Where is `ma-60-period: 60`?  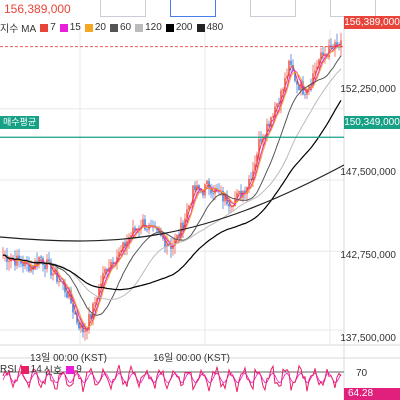
ma-60-period: 60 is located at coordinates (126, 27).